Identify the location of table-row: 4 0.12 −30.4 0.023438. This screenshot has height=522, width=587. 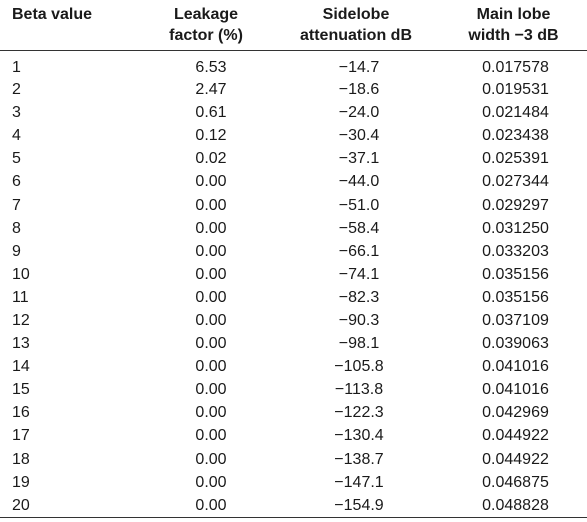
(293, 136).